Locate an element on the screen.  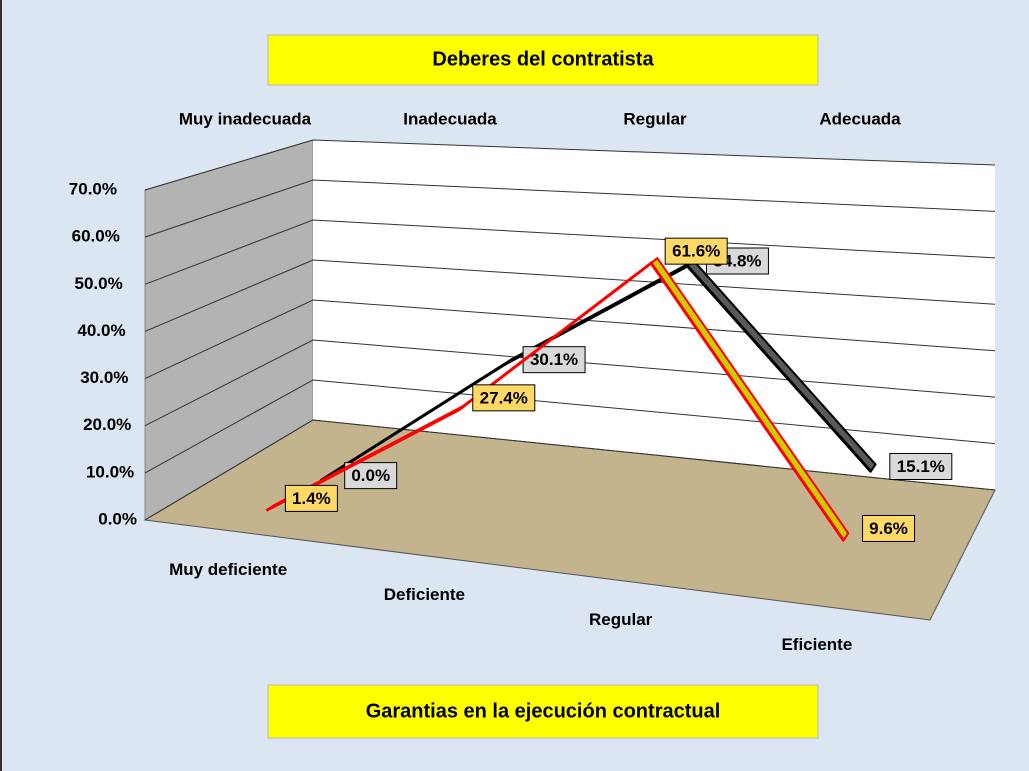
y-tick-label: 20.0% is located at coordinates (107, 424).